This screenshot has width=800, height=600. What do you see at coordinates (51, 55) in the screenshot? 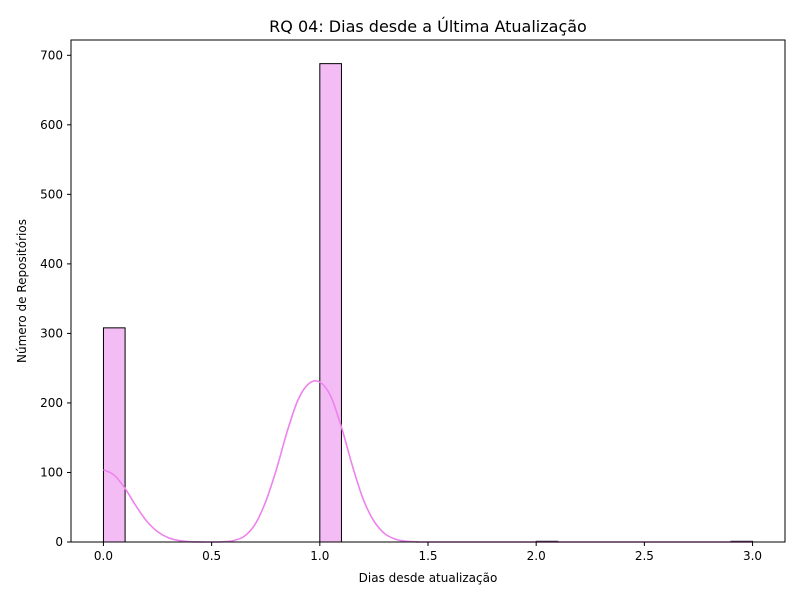
I see `y-tick-label: 700` at bounding box center [51, 55].